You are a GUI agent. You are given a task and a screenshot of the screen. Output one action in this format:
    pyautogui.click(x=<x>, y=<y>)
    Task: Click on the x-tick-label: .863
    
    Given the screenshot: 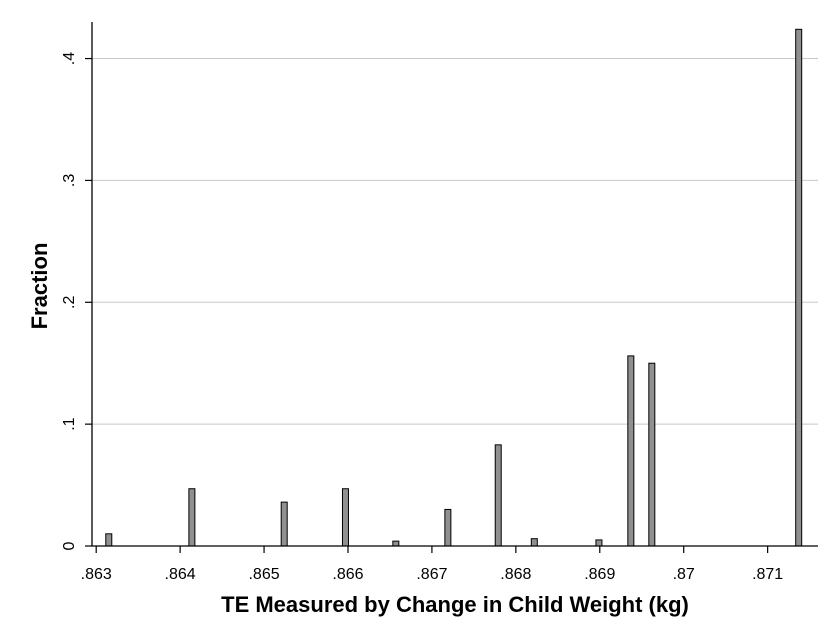 What is the action you would take?
    pyautogui.click(x=96, y=574)
    